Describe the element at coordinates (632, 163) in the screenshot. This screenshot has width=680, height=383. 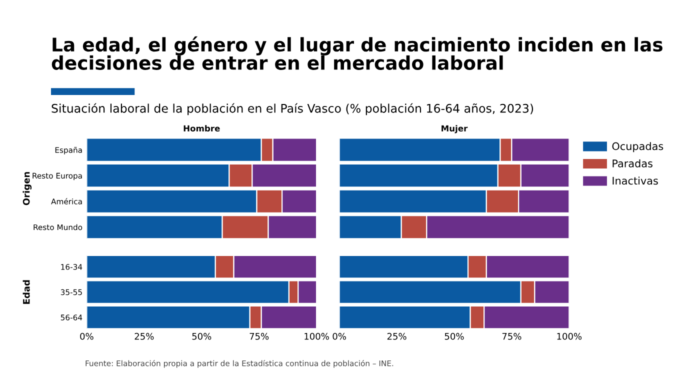
I see `legend-label: Paradas` at that location.